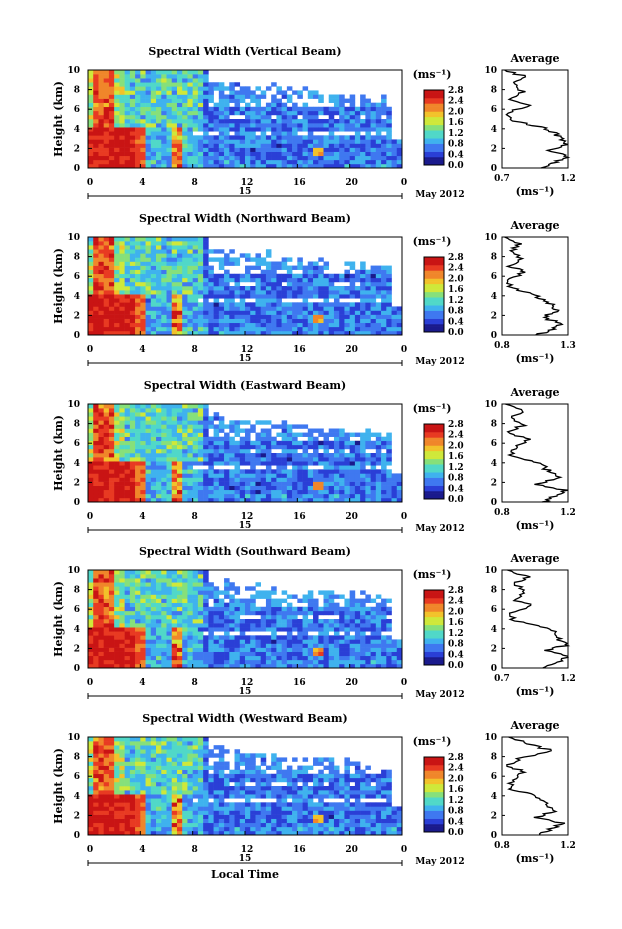 The height and width of the screenshot is (929, 622). I want to click on colorbar-segment, so click(434, 471).